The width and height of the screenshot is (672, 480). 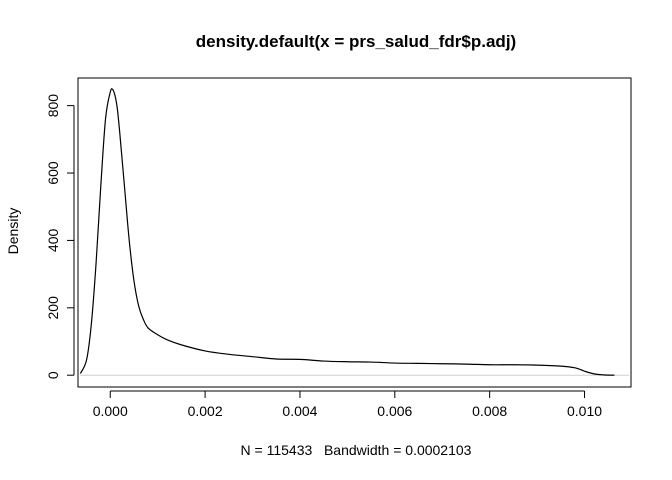 What do you see at coordinates (356, 41) in the screenshot?
I see `chart-title: density.default(x = prs_salud_fdr$p.adj)` at bounding box center [356, 41].